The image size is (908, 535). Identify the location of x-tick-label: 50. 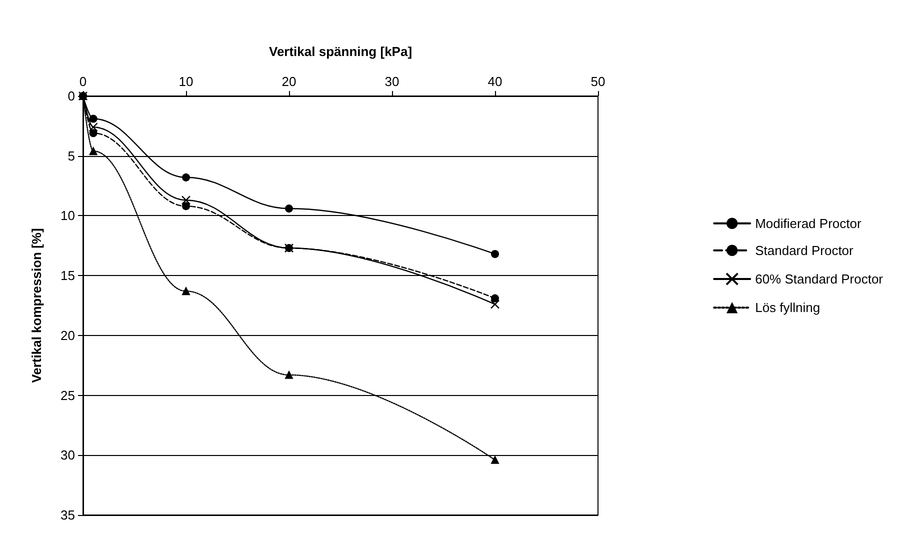
(598, 81).